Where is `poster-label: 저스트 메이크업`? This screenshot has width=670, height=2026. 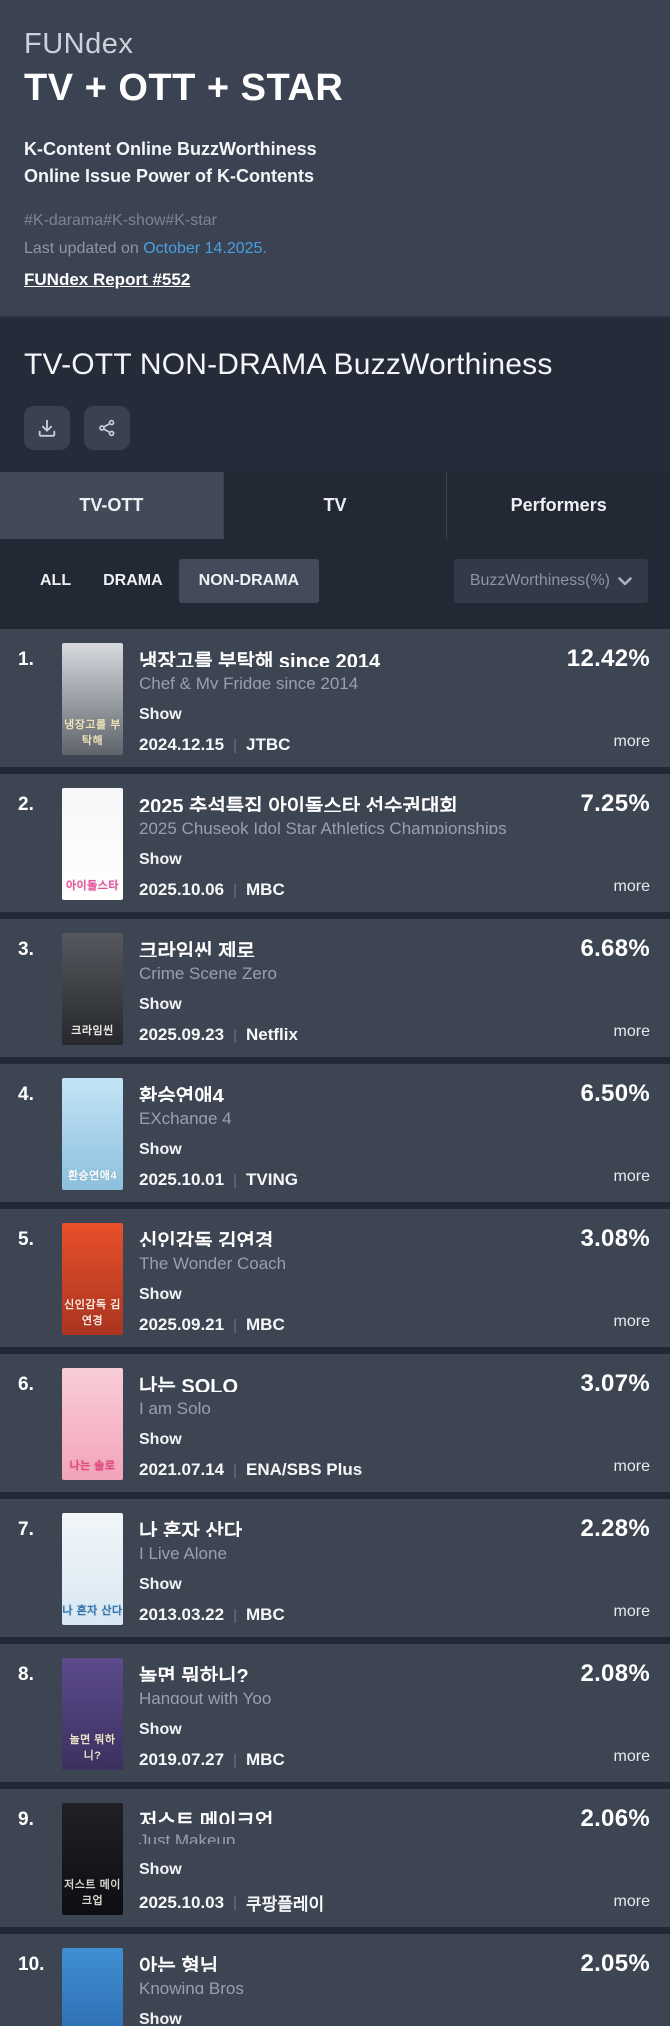
poster-label: 저스트 메이크업 is located at coordinates (92, 1893).